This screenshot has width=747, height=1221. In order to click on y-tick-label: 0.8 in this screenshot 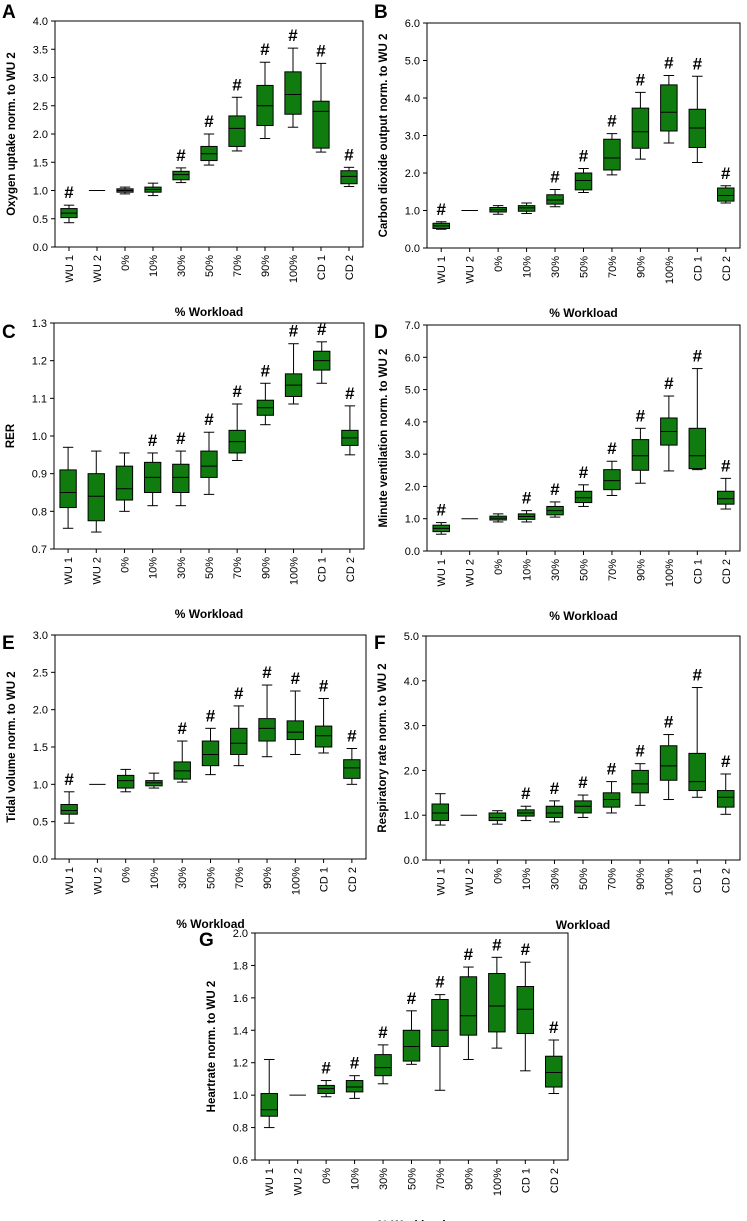, I will do `click(39, 512)`.